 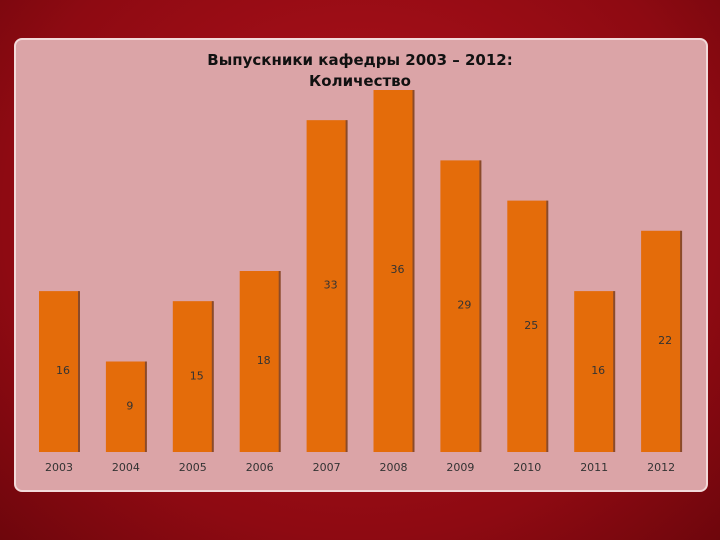 What do you see at coordinates (464, 305) in the screenshot?
I see `value-label: 29` at bounding box center [464, 305].